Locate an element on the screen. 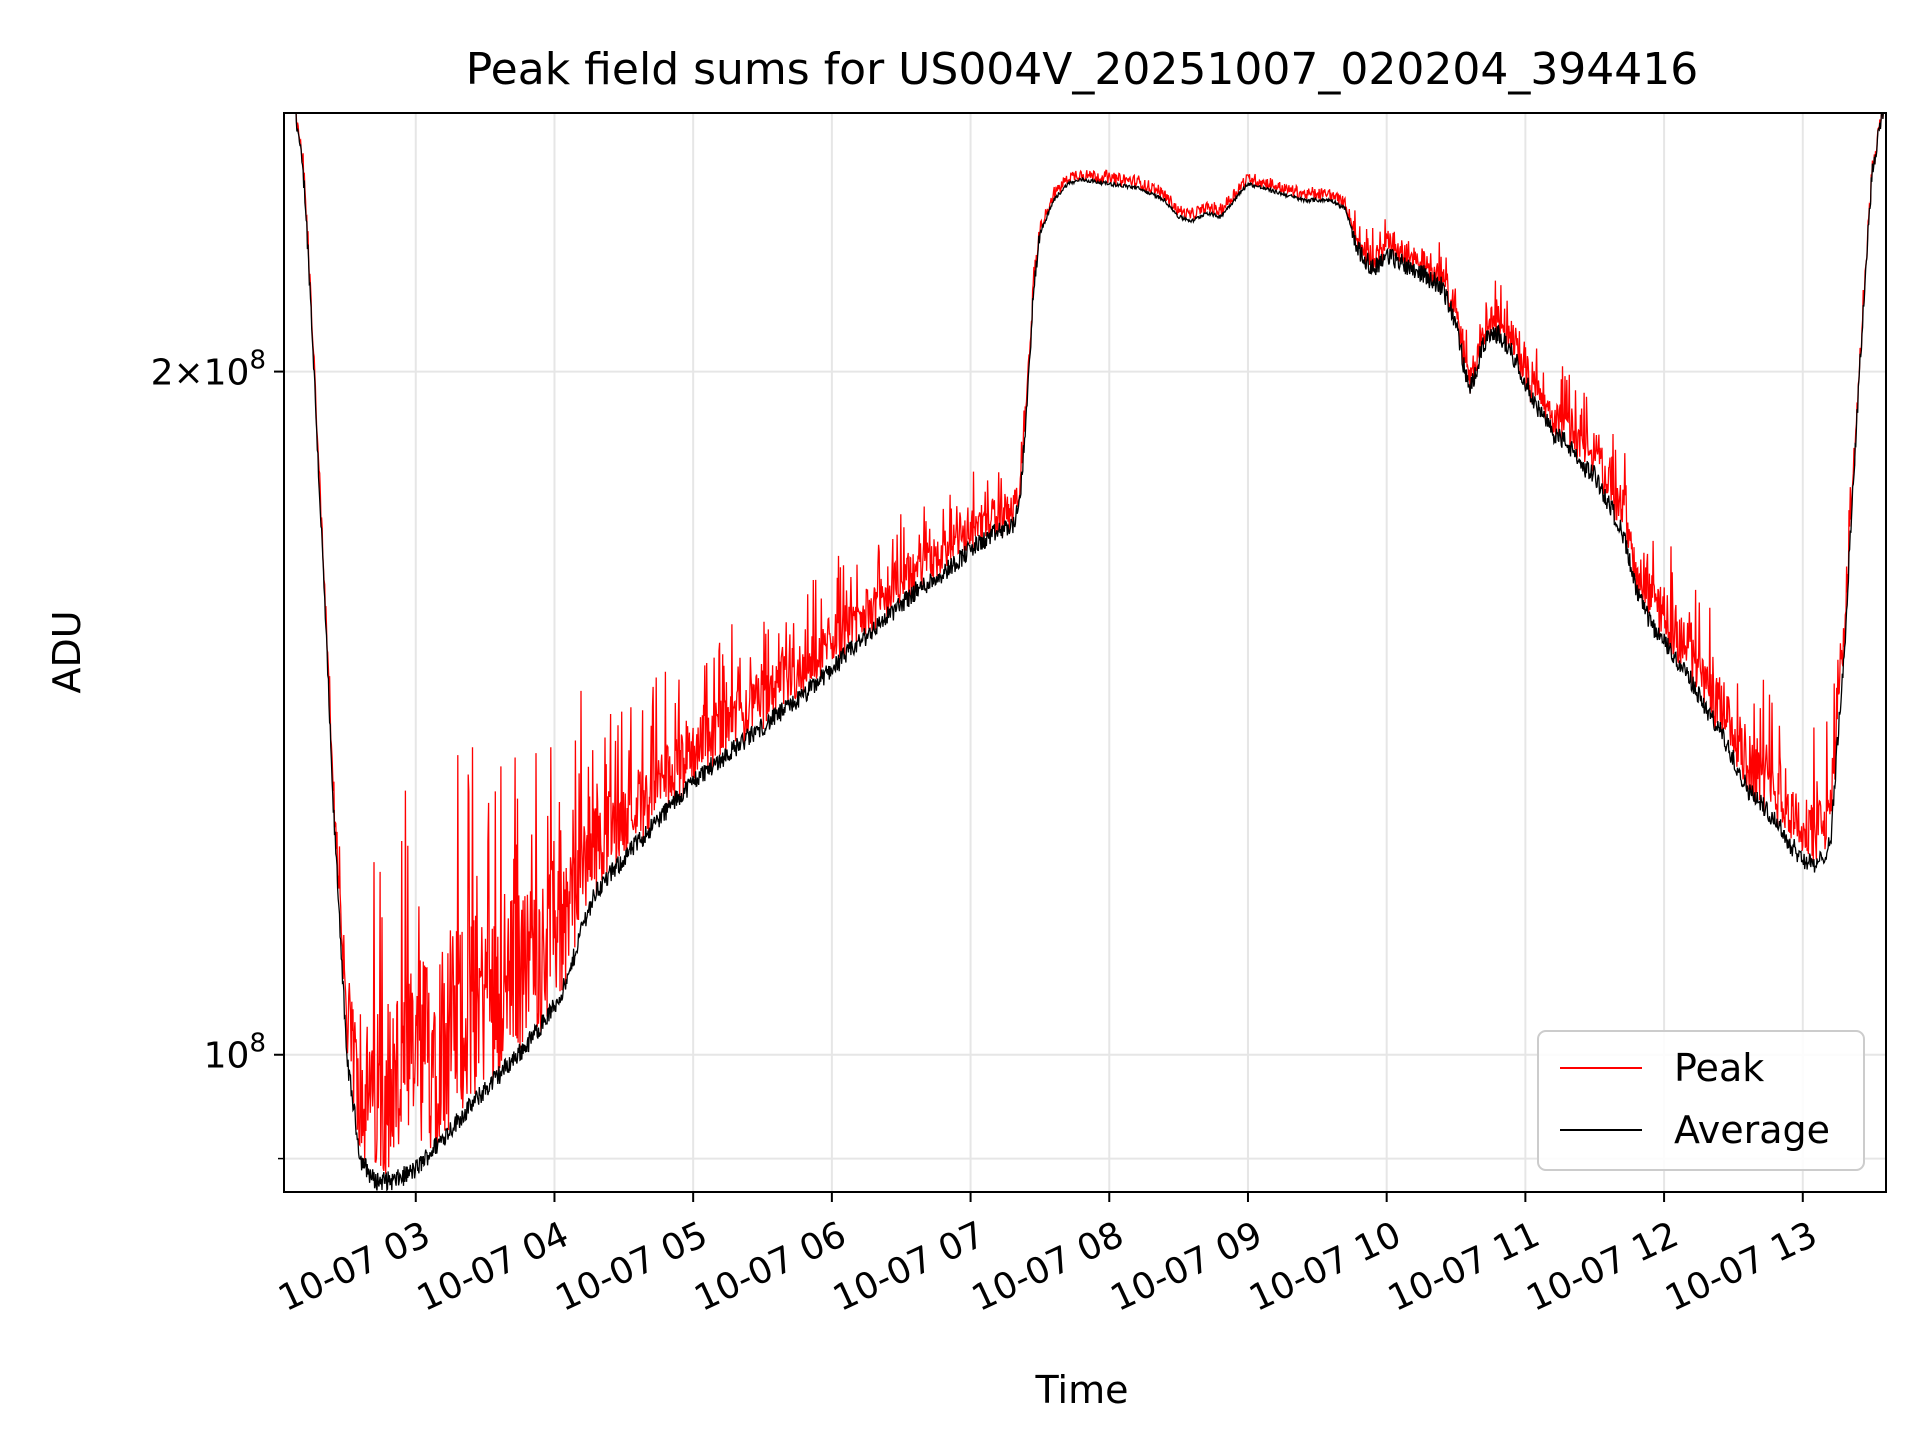 The height and width of the screenshot is (1440, 1920). legend-label-peak: Peak is located at coordinates (1719, 1068).